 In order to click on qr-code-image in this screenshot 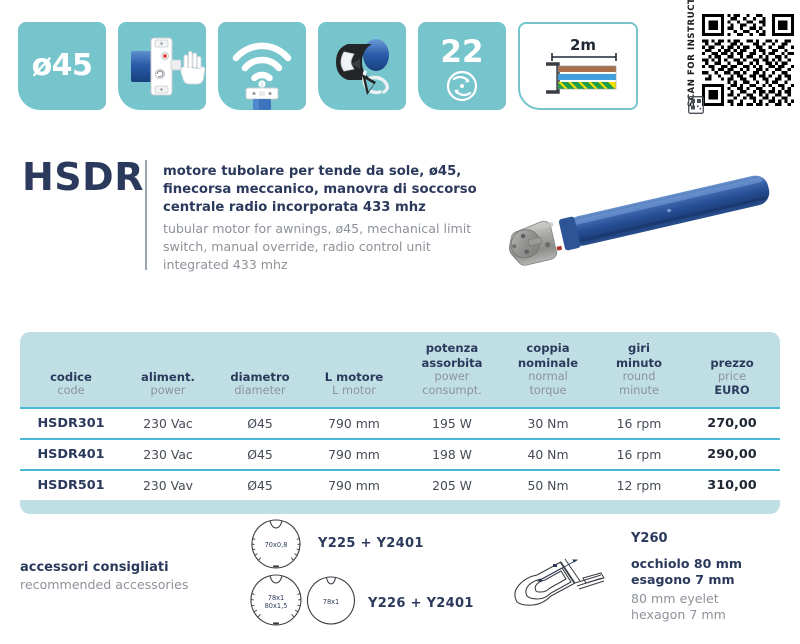, I will do `click(748, 60)`.